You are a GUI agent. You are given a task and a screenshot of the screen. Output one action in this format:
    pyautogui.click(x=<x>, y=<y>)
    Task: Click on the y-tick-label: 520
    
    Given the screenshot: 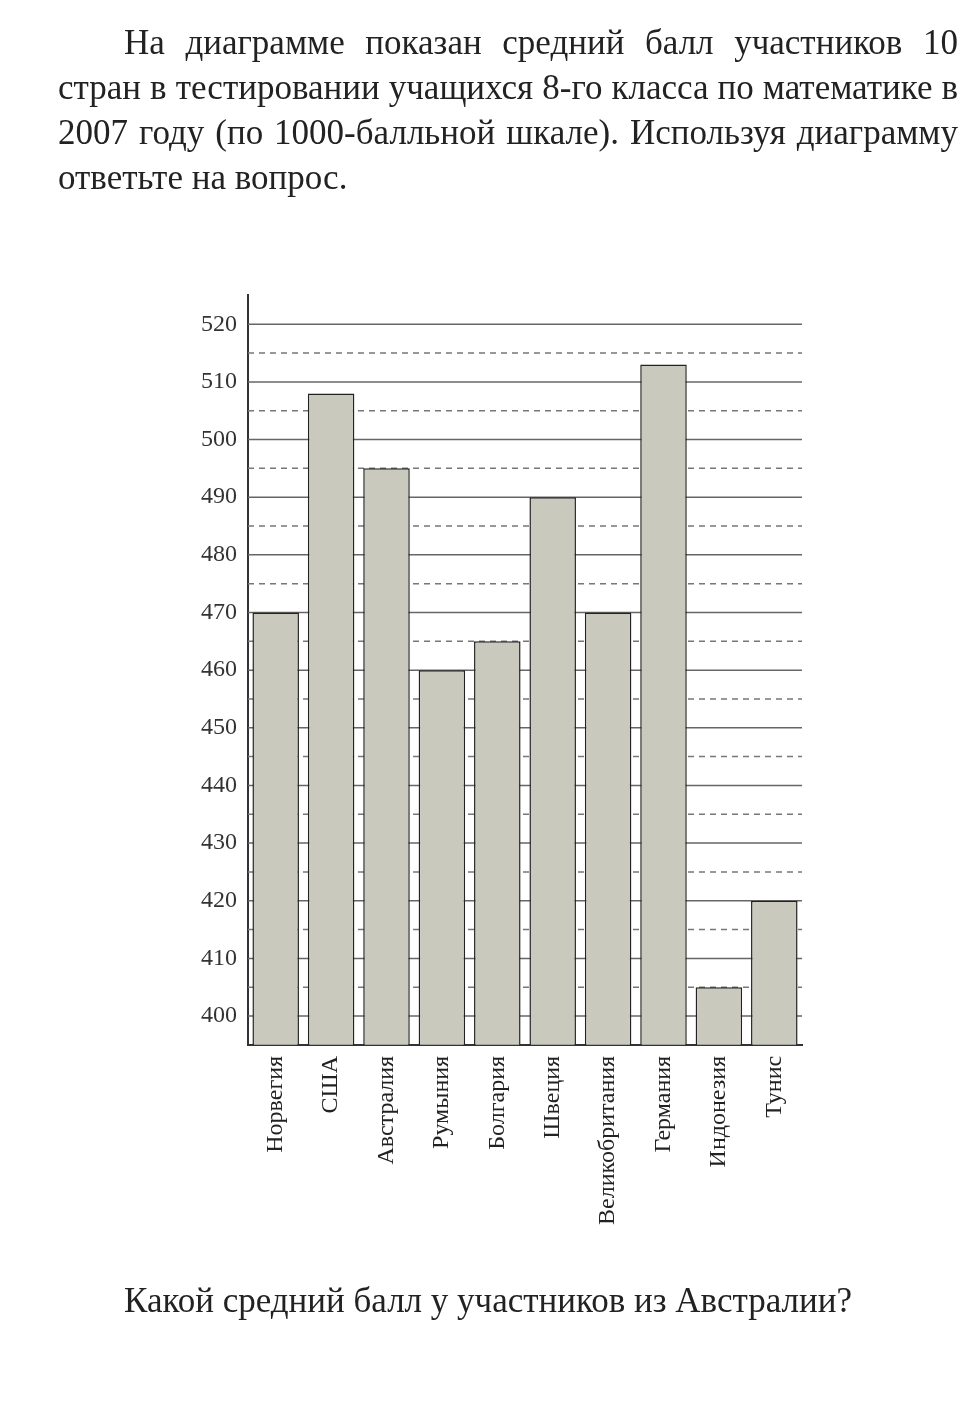 What is the action you would take?
    pyautogui.click(x=219, y=322)
    